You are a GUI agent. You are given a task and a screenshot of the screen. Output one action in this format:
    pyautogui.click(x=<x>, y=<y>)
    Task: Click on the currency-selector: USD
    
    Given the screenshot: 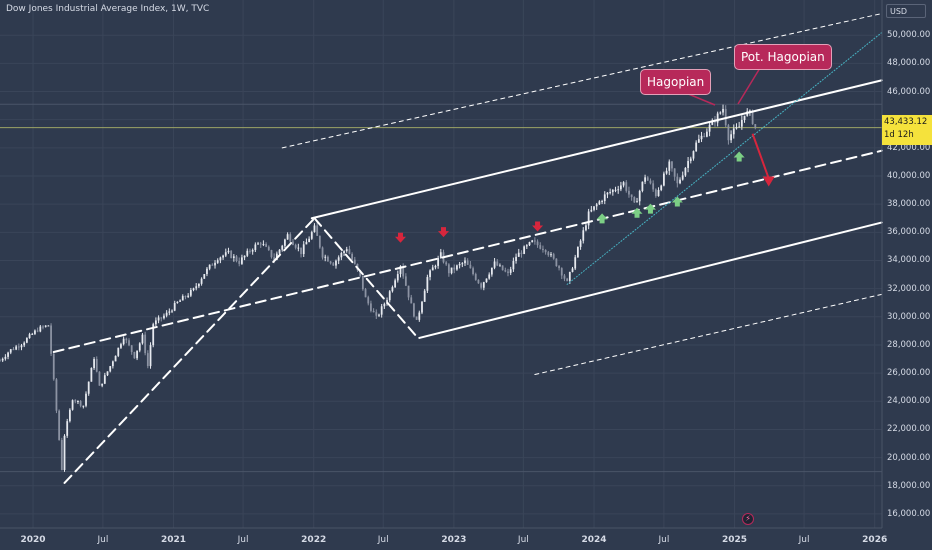 What is the action you would take?
    pyautogui.click(x=906, y=11)
    